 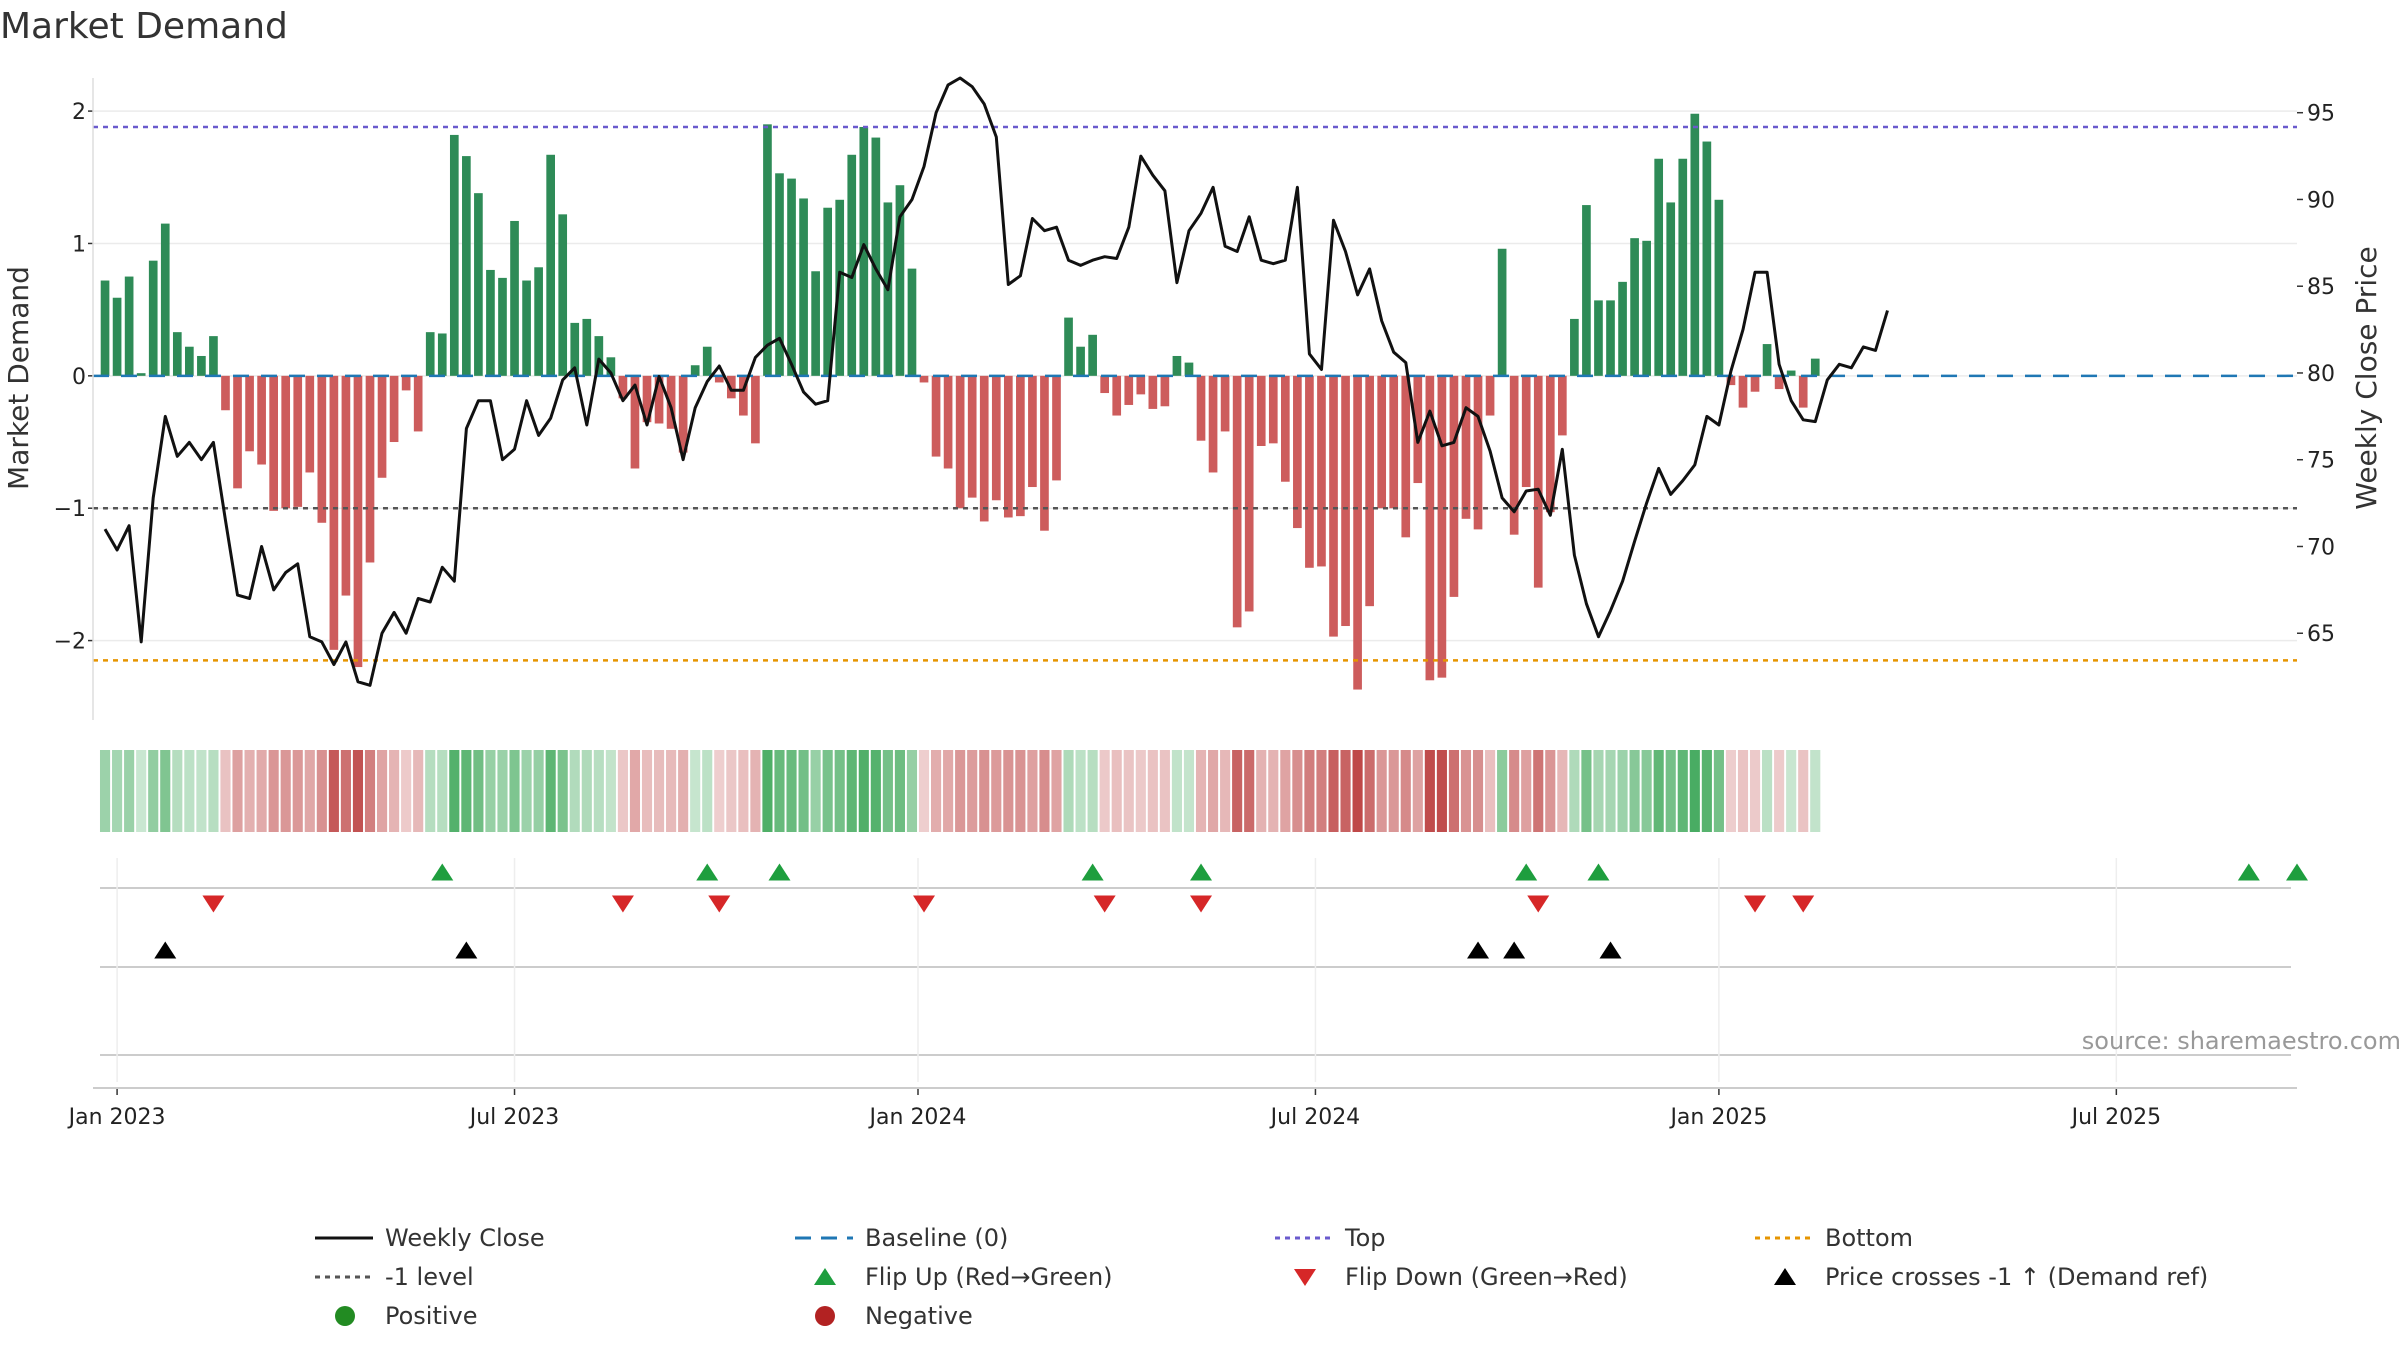 What do you see at coordinates (165, 950) in the screenshot?
I see `price-cross-marker` at bounding box center [165, 950].